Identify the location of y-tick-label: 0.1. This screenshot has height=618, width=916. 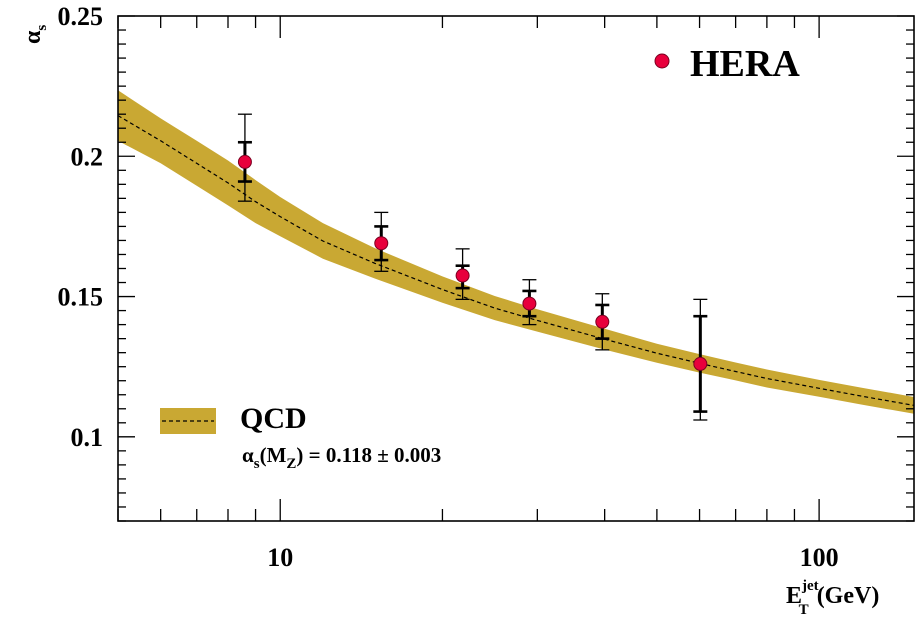
(87, 437).